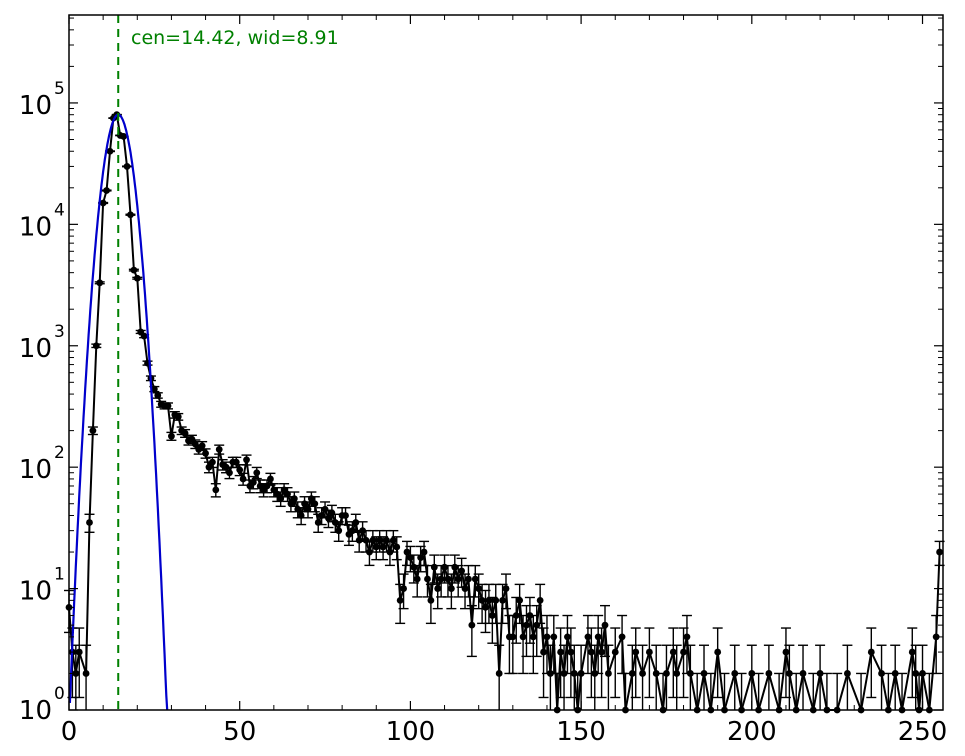 The height and width of the screenshot is (756, 965). Describe the element at coordinates (59, 453) in the screenshot. I see `y-tick-exponent: 2` at that location.